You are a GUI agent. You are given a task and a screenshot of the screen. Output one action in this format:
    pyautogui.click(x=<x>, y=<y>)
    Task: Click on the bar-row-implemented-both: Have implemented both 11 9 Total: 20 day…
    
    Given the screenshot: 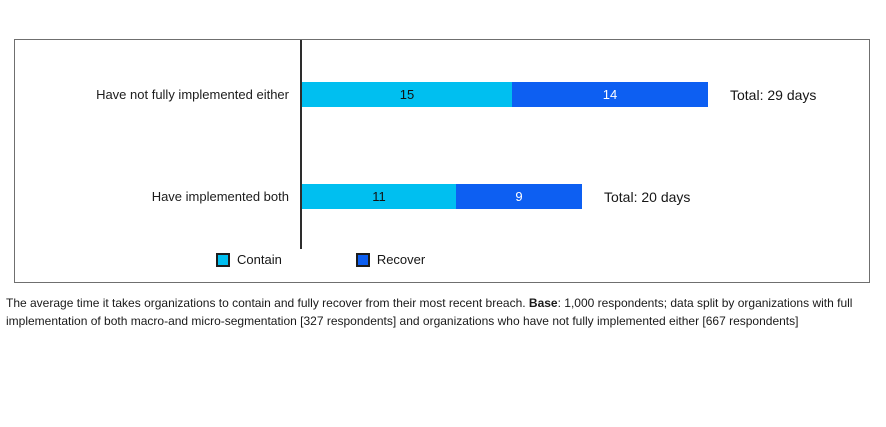 What is the action you would take?
    pyautogui.click(x=442, y=196)
    